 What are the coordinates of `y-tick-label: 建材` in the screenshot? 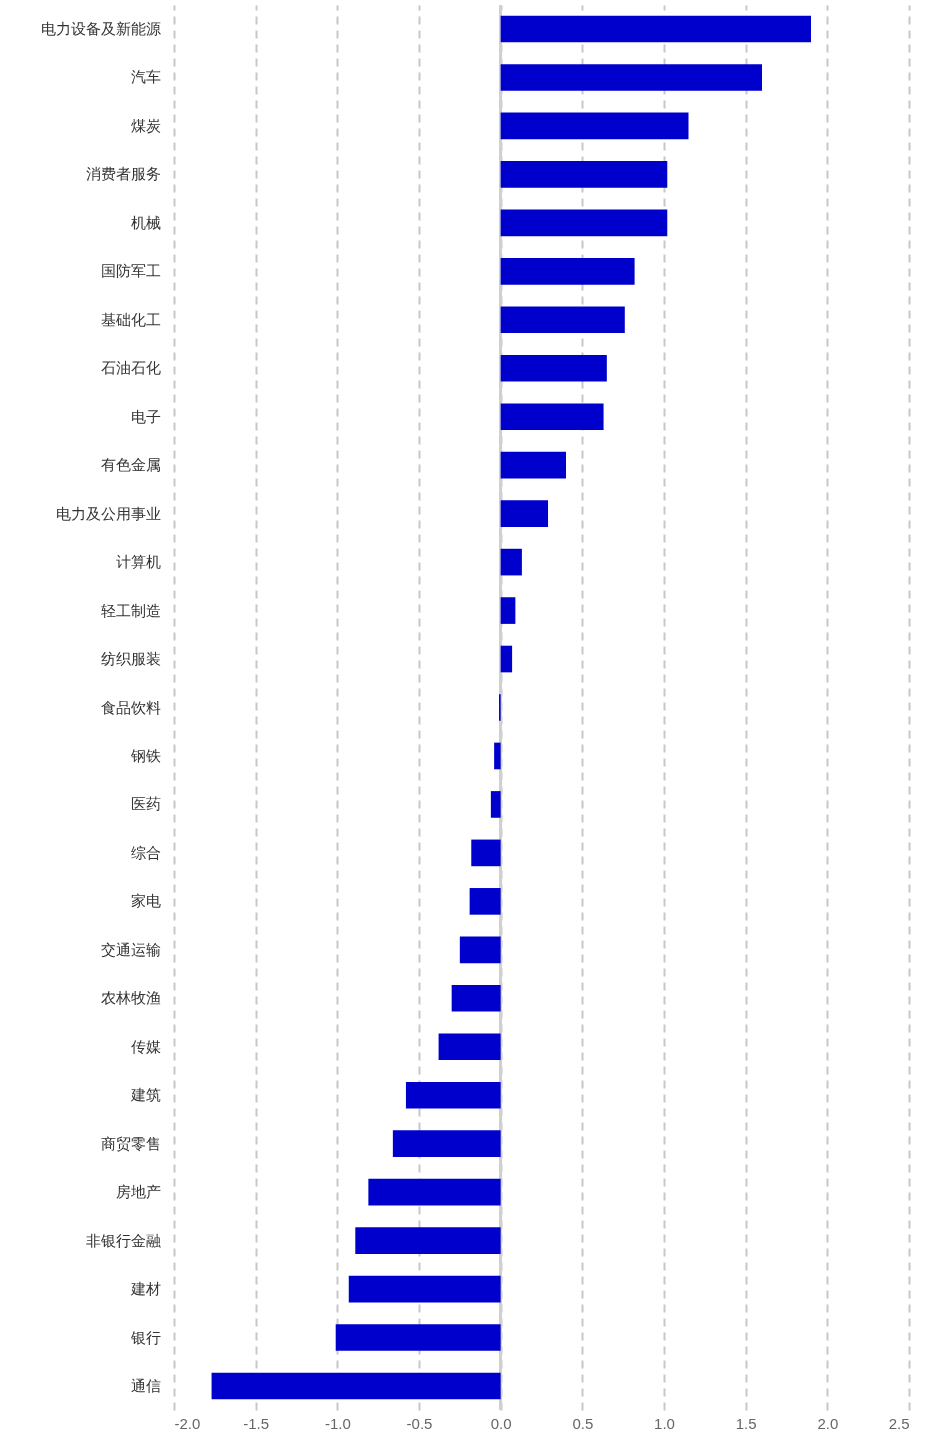 It's located at (145, 1289).